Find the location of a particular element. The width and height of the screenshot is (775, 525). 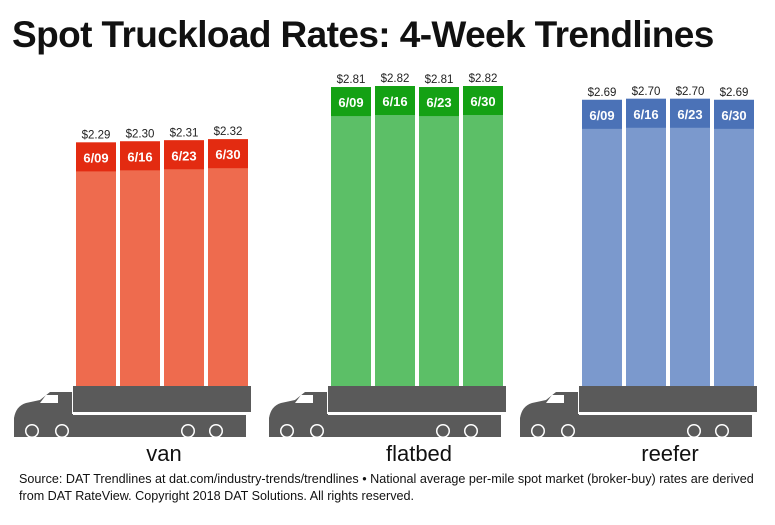

bar-cap-flatbed-6/09 is located at coordinates (351, 102).